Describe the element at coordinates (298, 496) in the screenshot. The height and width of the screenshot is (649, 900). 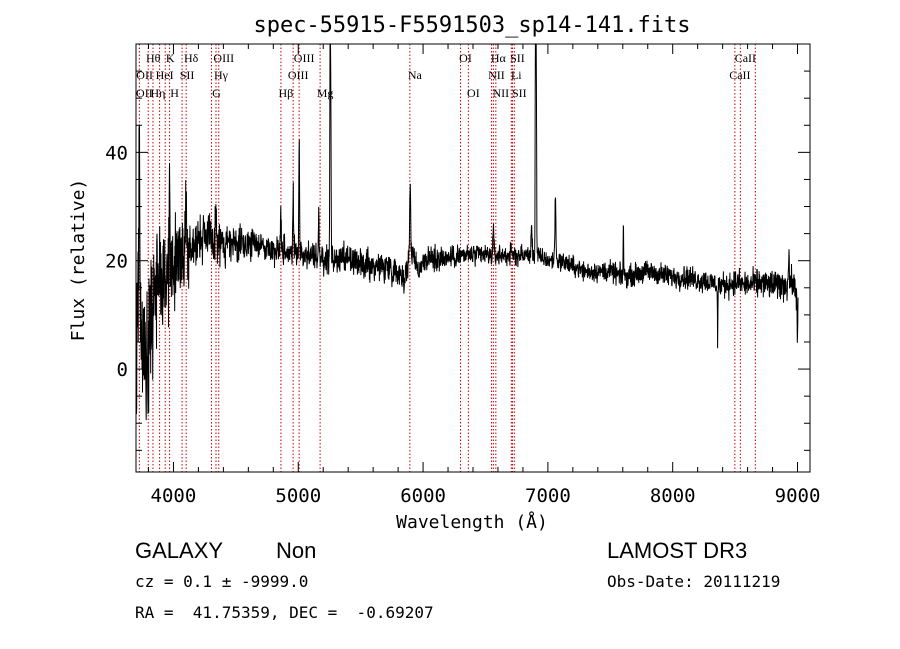
I see `x-tick-label: 5000` at that location.